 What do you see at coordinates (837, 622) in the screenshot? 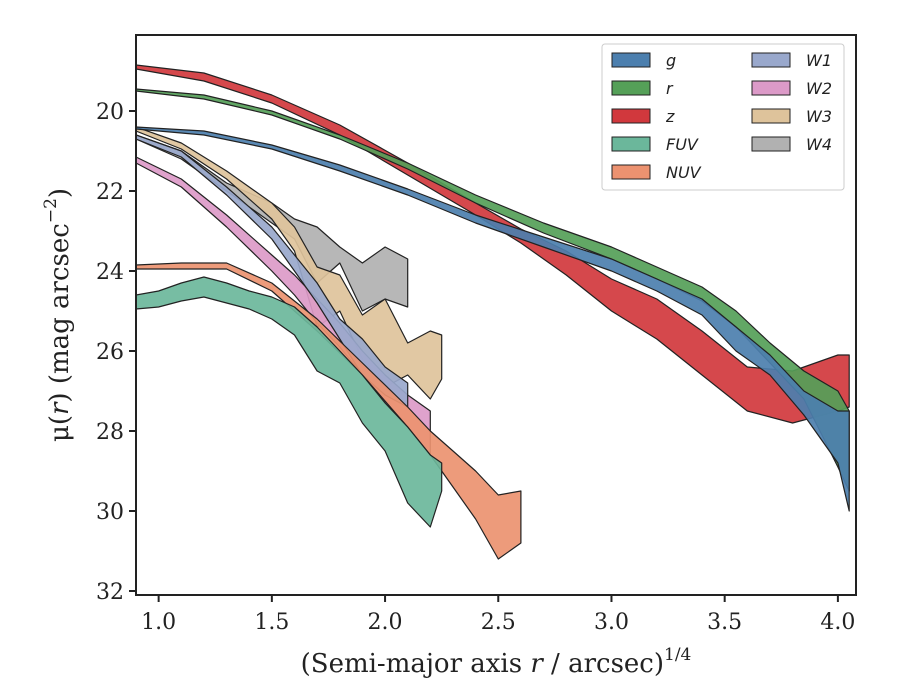
I see `x-tick-label: 4.0` at bounding box center [837, 622].